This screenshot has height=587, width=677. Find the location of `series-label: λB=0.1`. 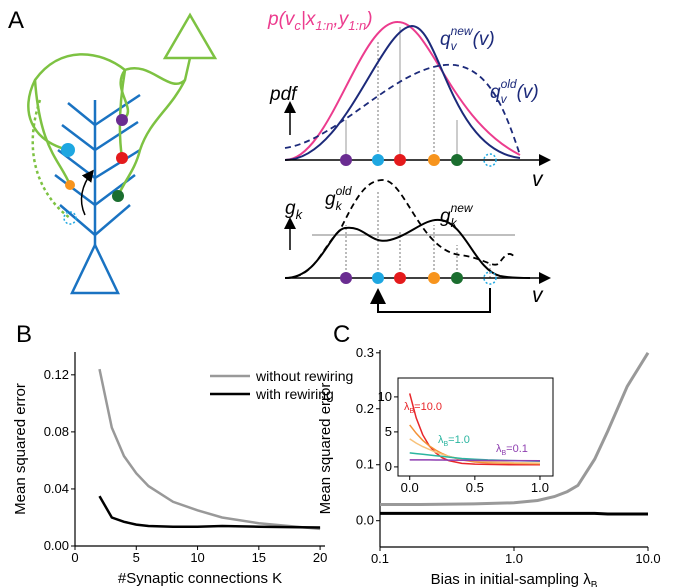

series-label: λB=0.1 is located at coordinates (512, 450).